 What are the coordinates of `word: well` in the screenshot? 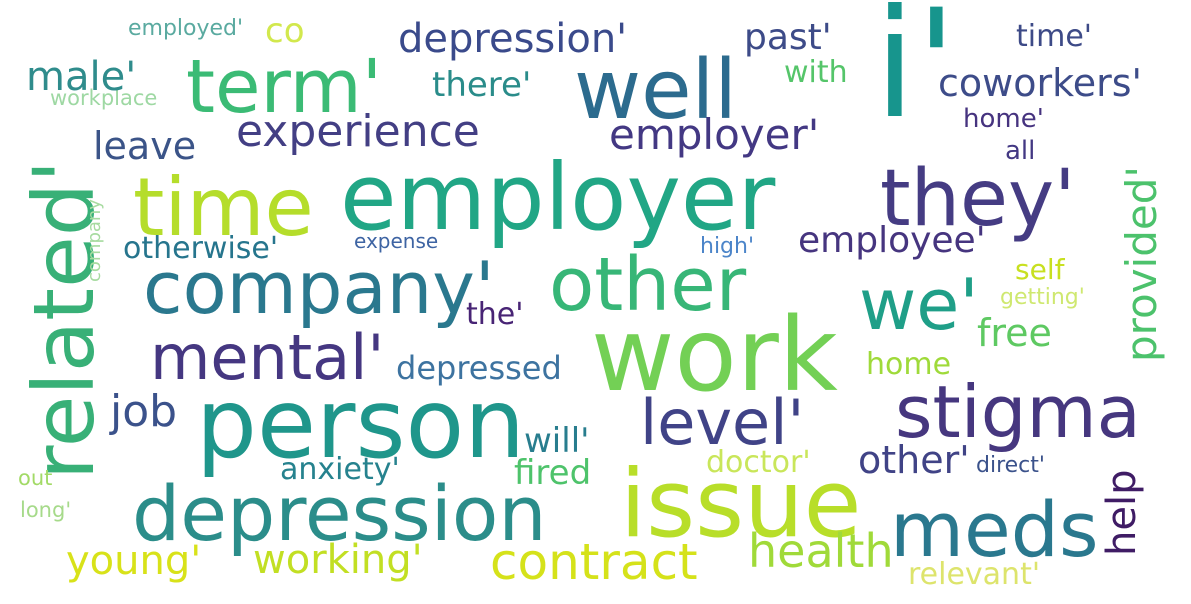 It's located at (656, 90).